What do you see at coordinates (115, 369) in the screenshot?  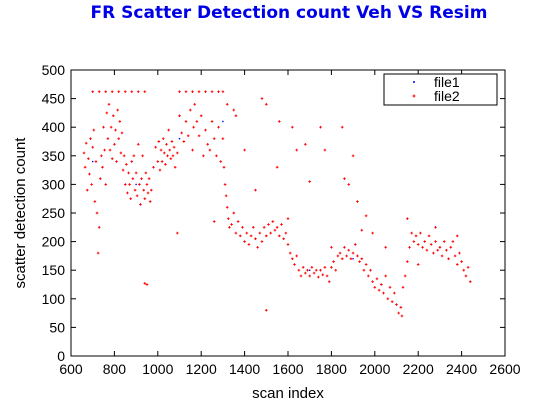 I see `x-tick-label: 800` at bounding box center [115, 369].